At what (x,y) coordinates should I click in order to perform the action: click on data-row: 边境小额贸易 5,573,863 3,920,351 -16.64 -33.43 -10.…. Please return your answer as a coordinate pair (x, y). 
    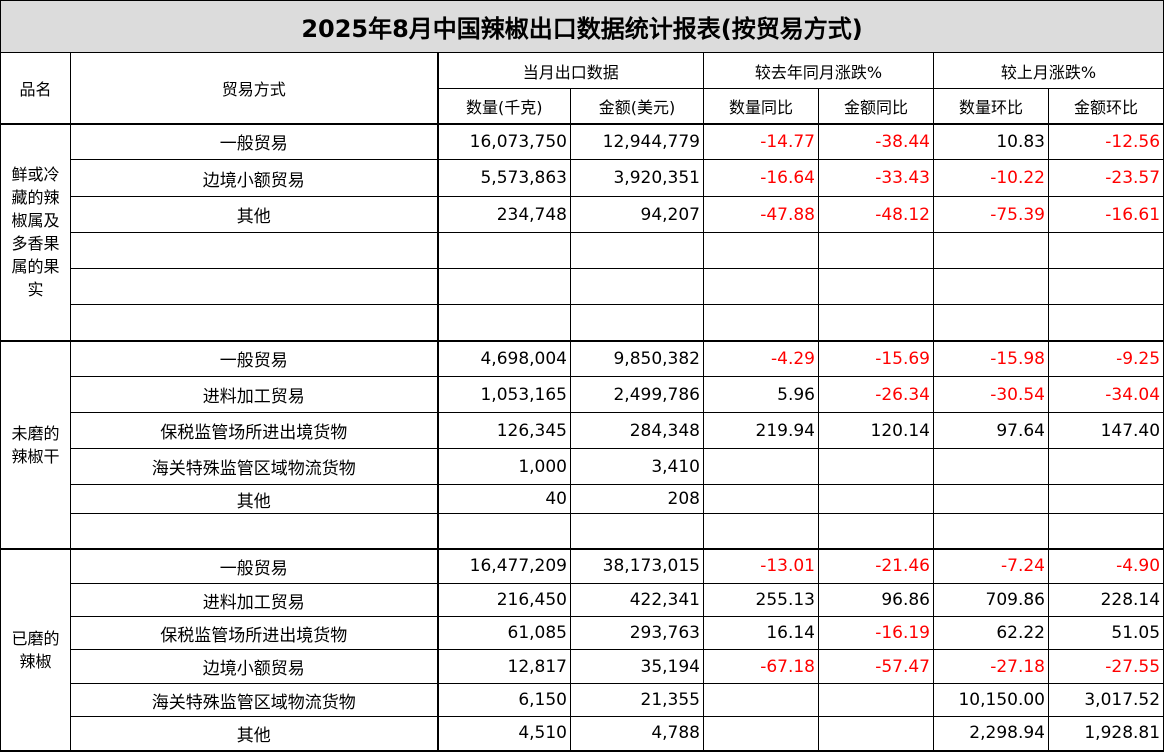
    Looking at the image, I should click on (582, 178).